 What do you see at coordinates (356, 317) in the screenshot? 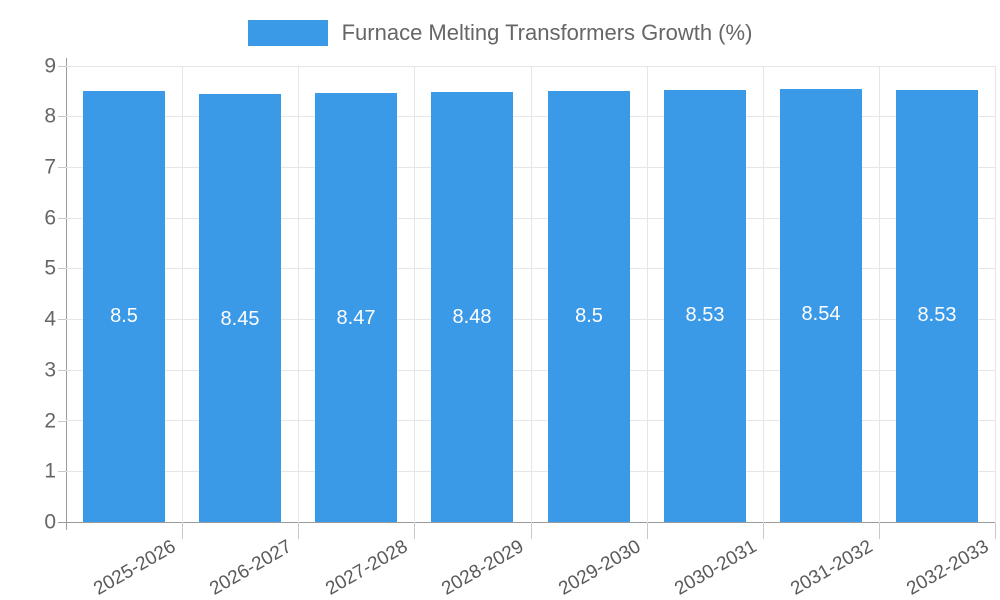
I see `bar-value-label: 8.47` at bounding box center [356, 317].